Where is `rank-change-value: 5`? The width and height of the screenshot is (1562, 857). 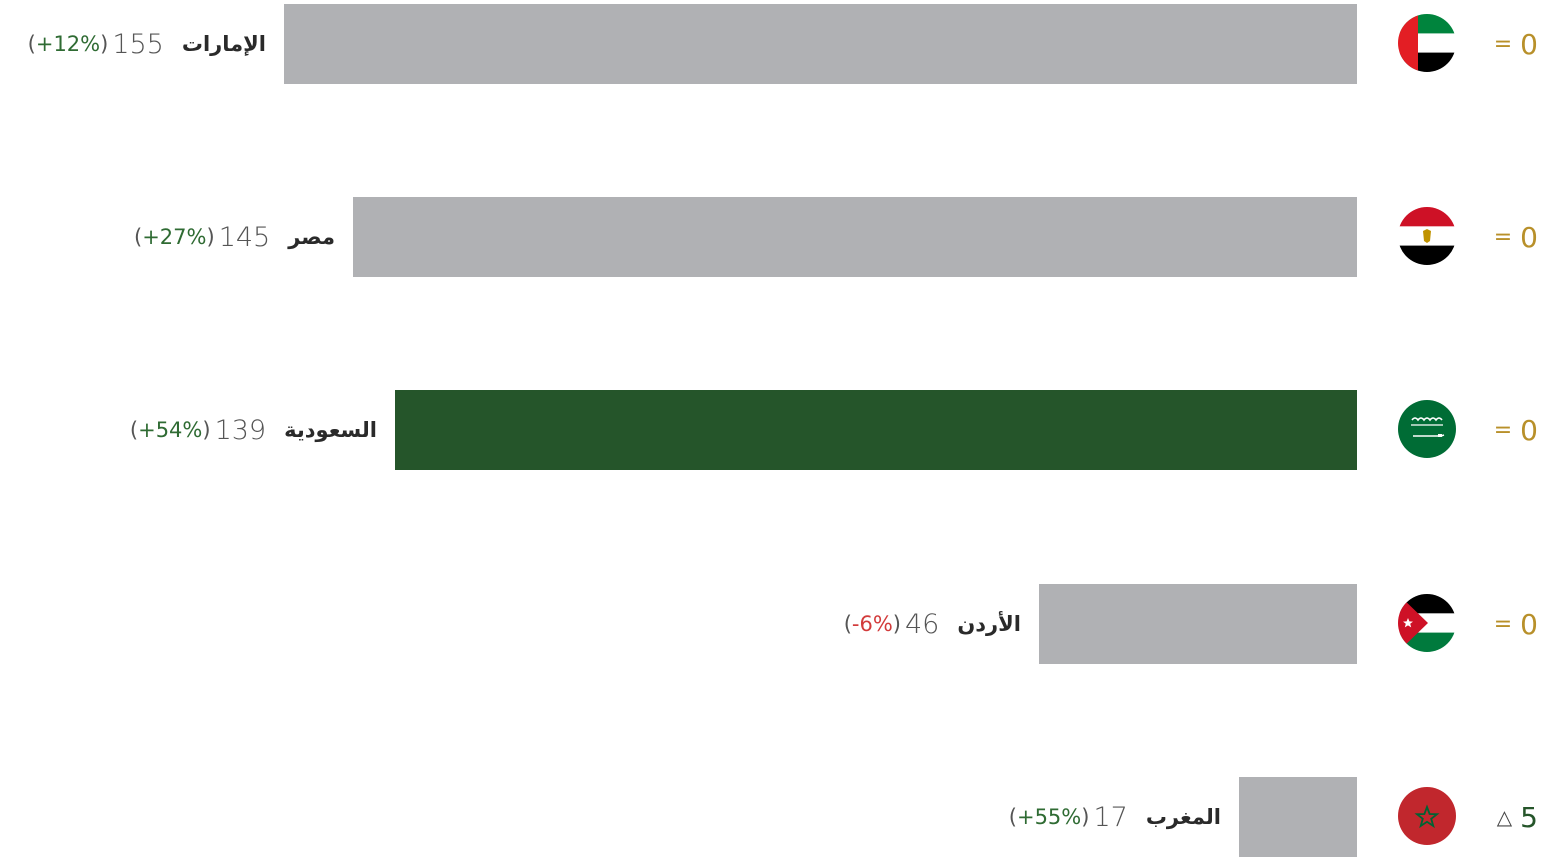 rank-change-value: 5 is located at coordinates (1529, 817).